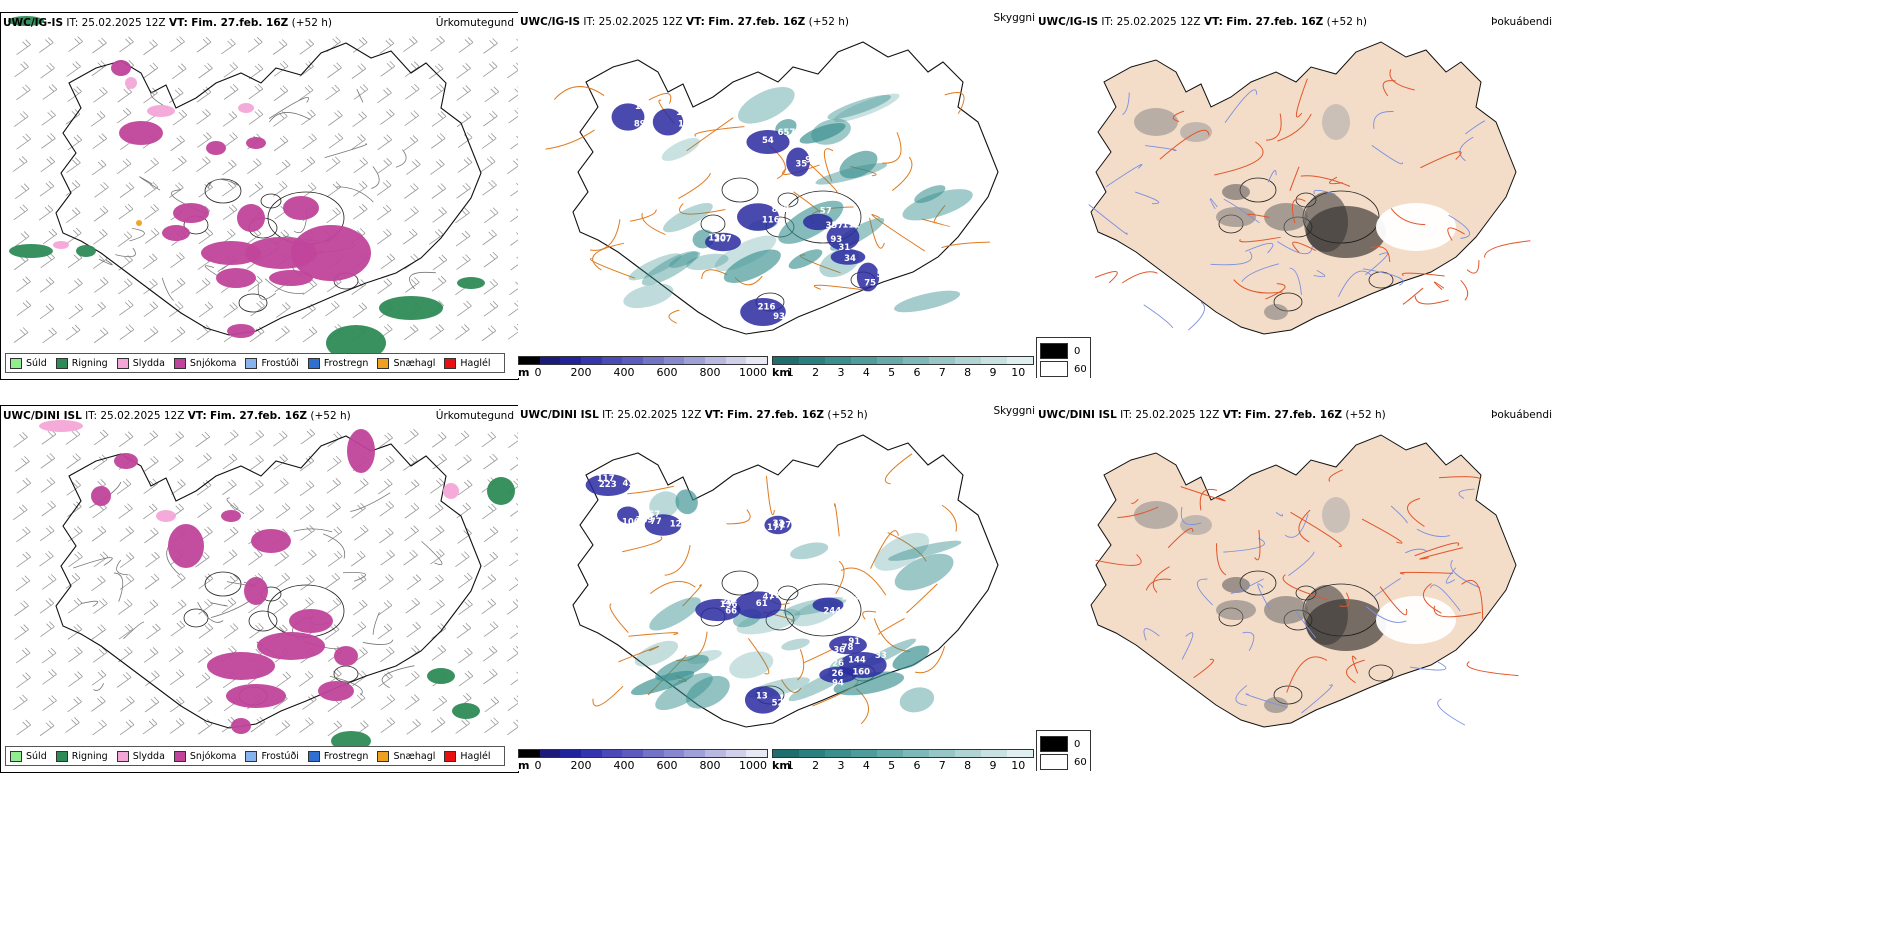  I want to click on visibility-value-label: 35, so click(801, 165).